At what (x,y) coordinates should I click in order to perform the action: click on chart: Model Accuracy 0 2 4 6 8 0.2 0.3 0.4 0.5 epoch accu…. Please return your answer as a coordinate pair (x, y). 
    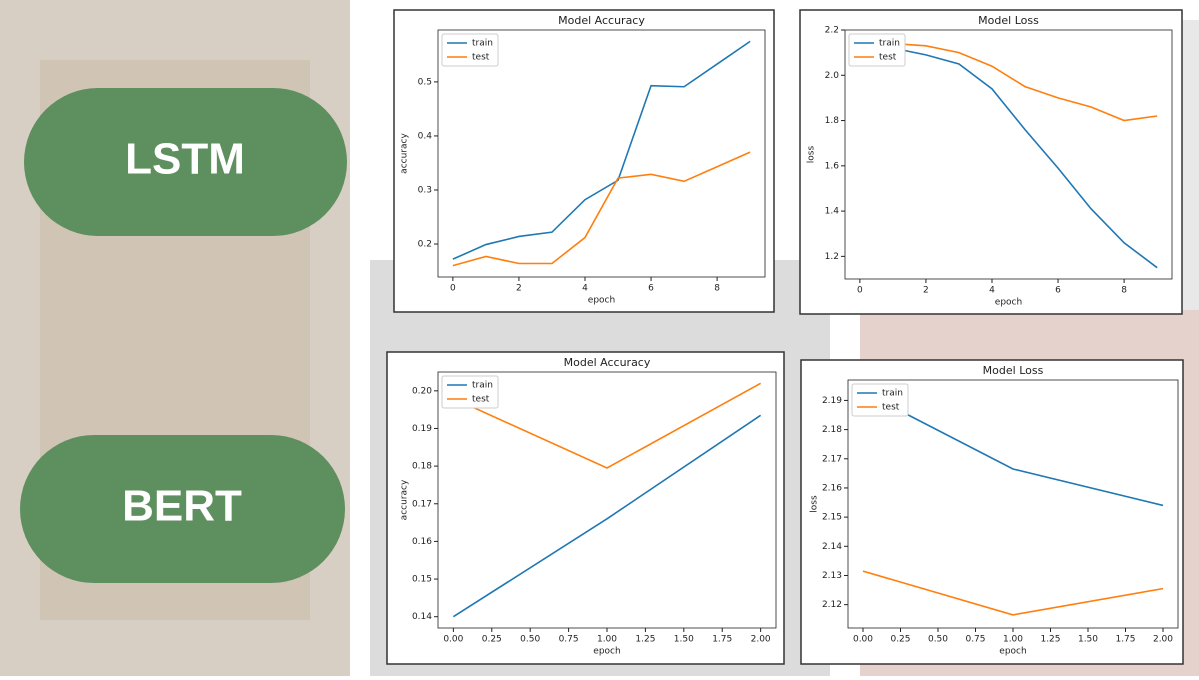
    Looking at the image, I should click on (584, 161).